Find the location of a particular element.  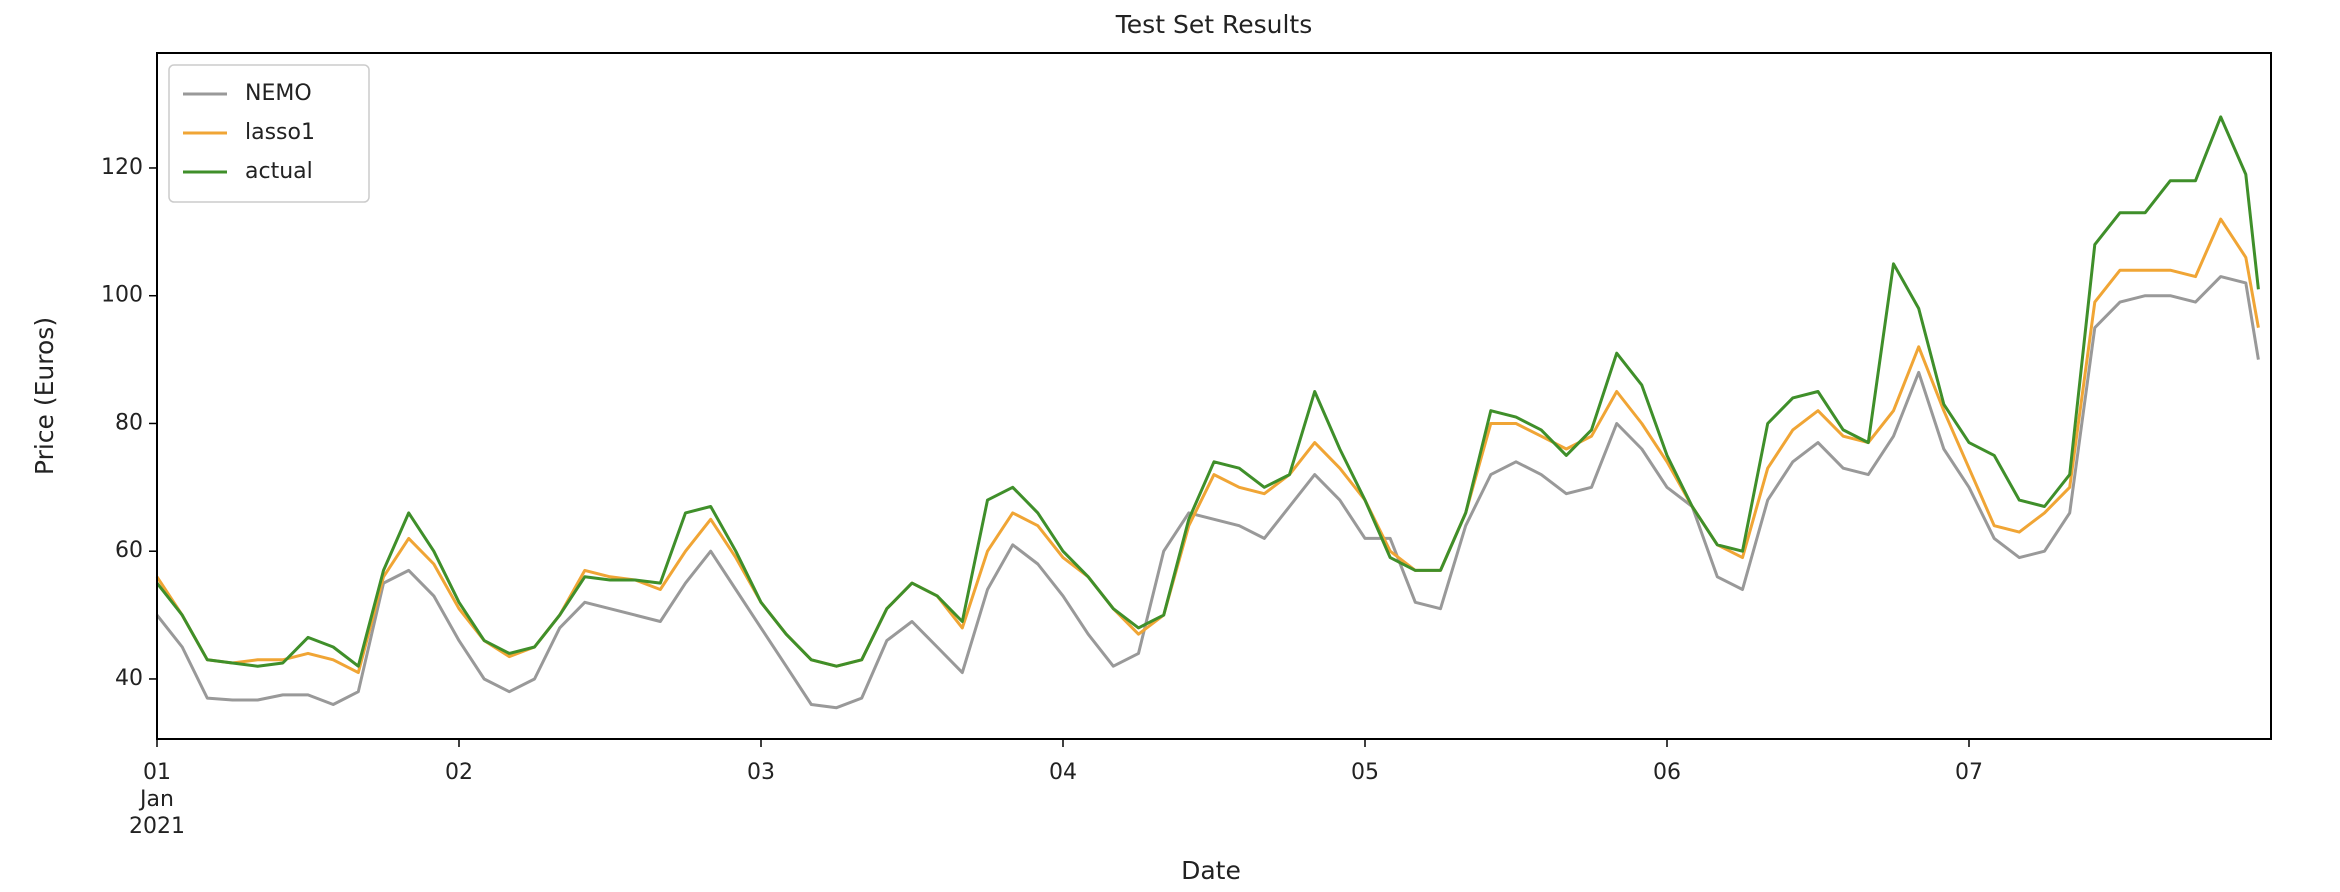

x-tick-label: 03 is located at coordinates (761, 772).